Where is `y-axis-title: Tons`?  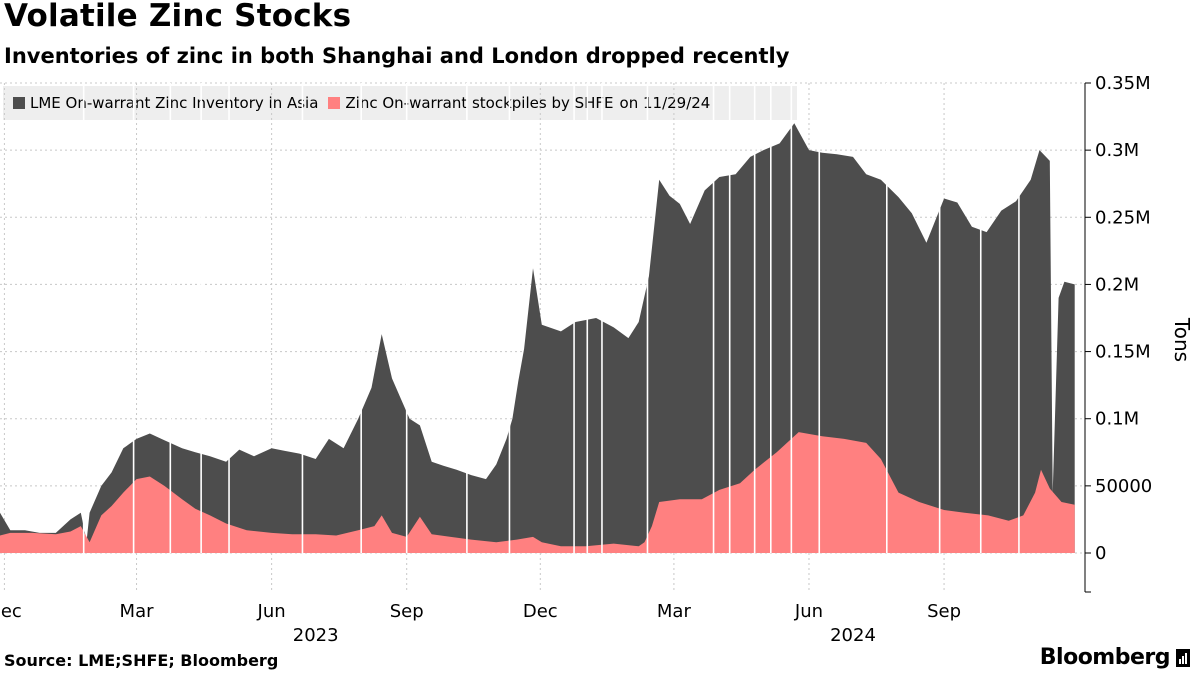 y-axis-title: Tons is located at coordinates (1182, 339).